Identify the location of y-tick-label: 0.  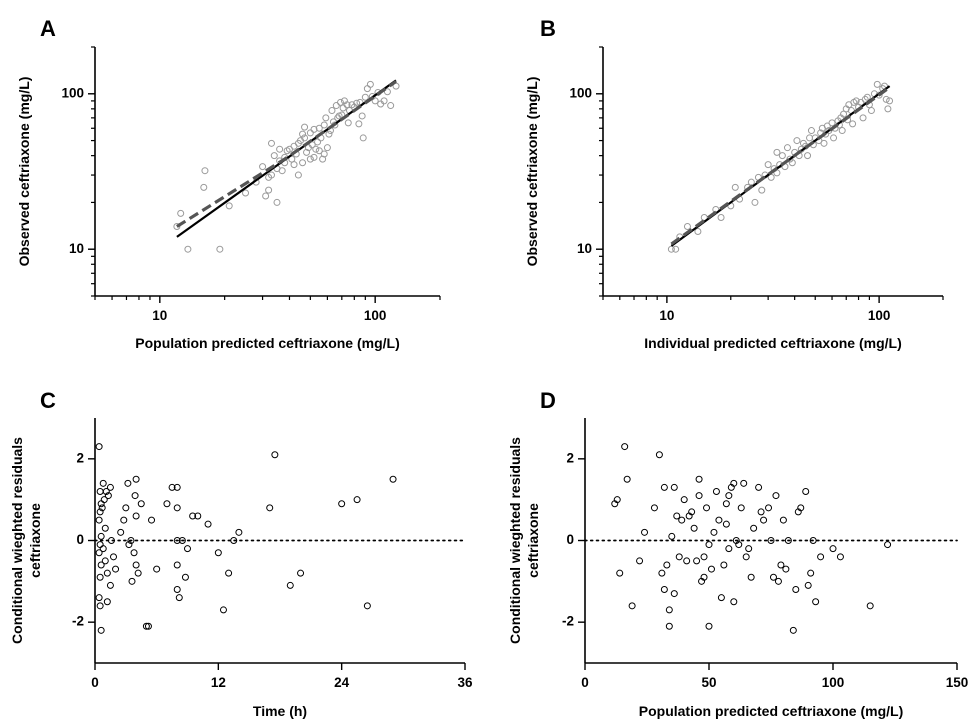
(570, 539).